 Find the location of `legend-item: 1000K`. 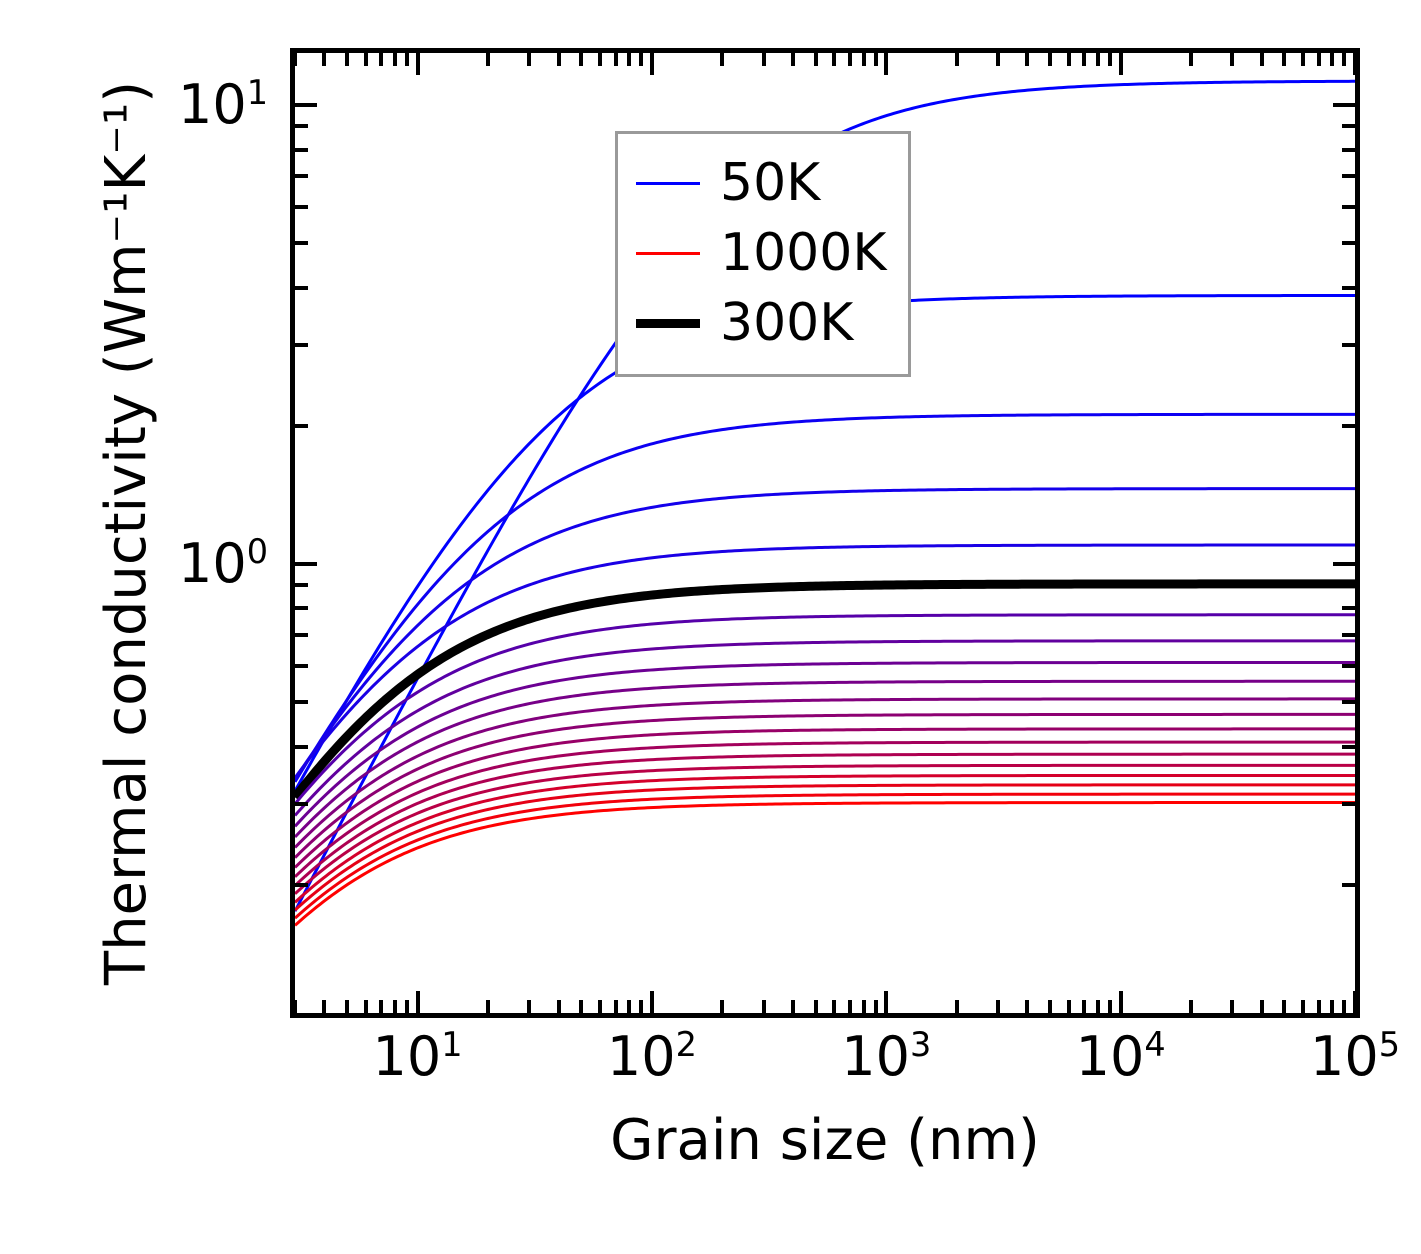

legend-item: 1000K is located at coordinates (761, 253).